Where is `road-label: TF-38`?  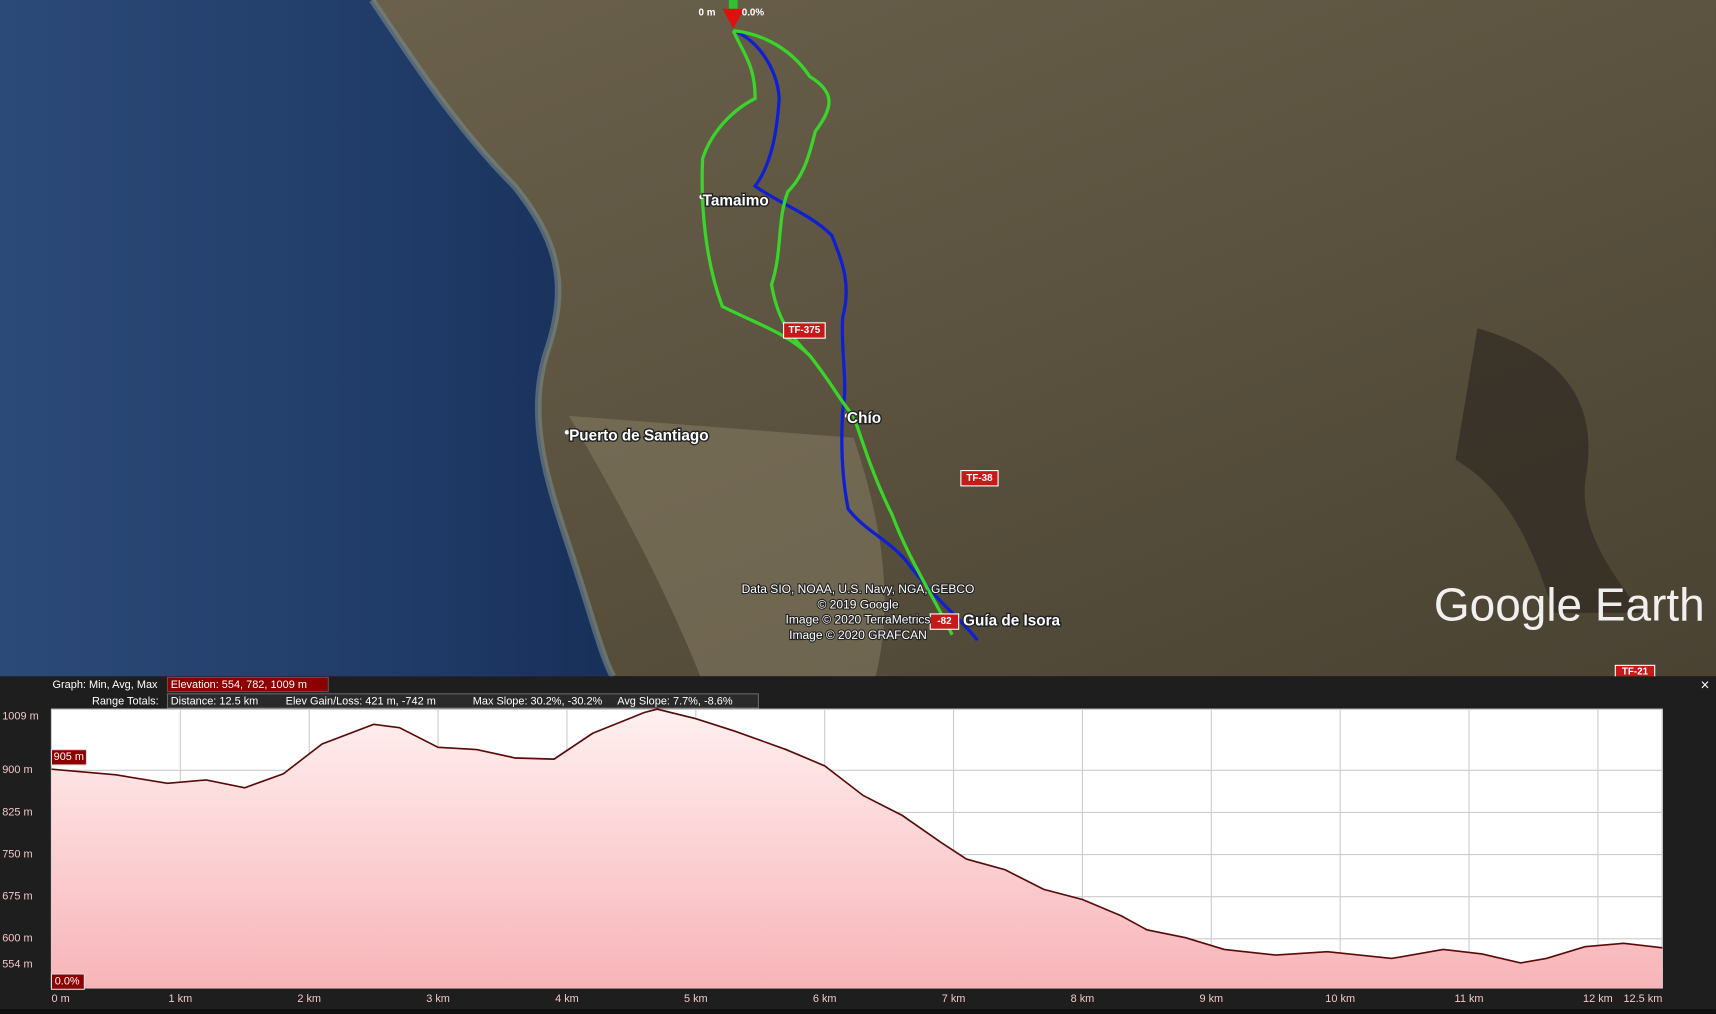
road-label: TF-38 is located at coordinates (979, 478).